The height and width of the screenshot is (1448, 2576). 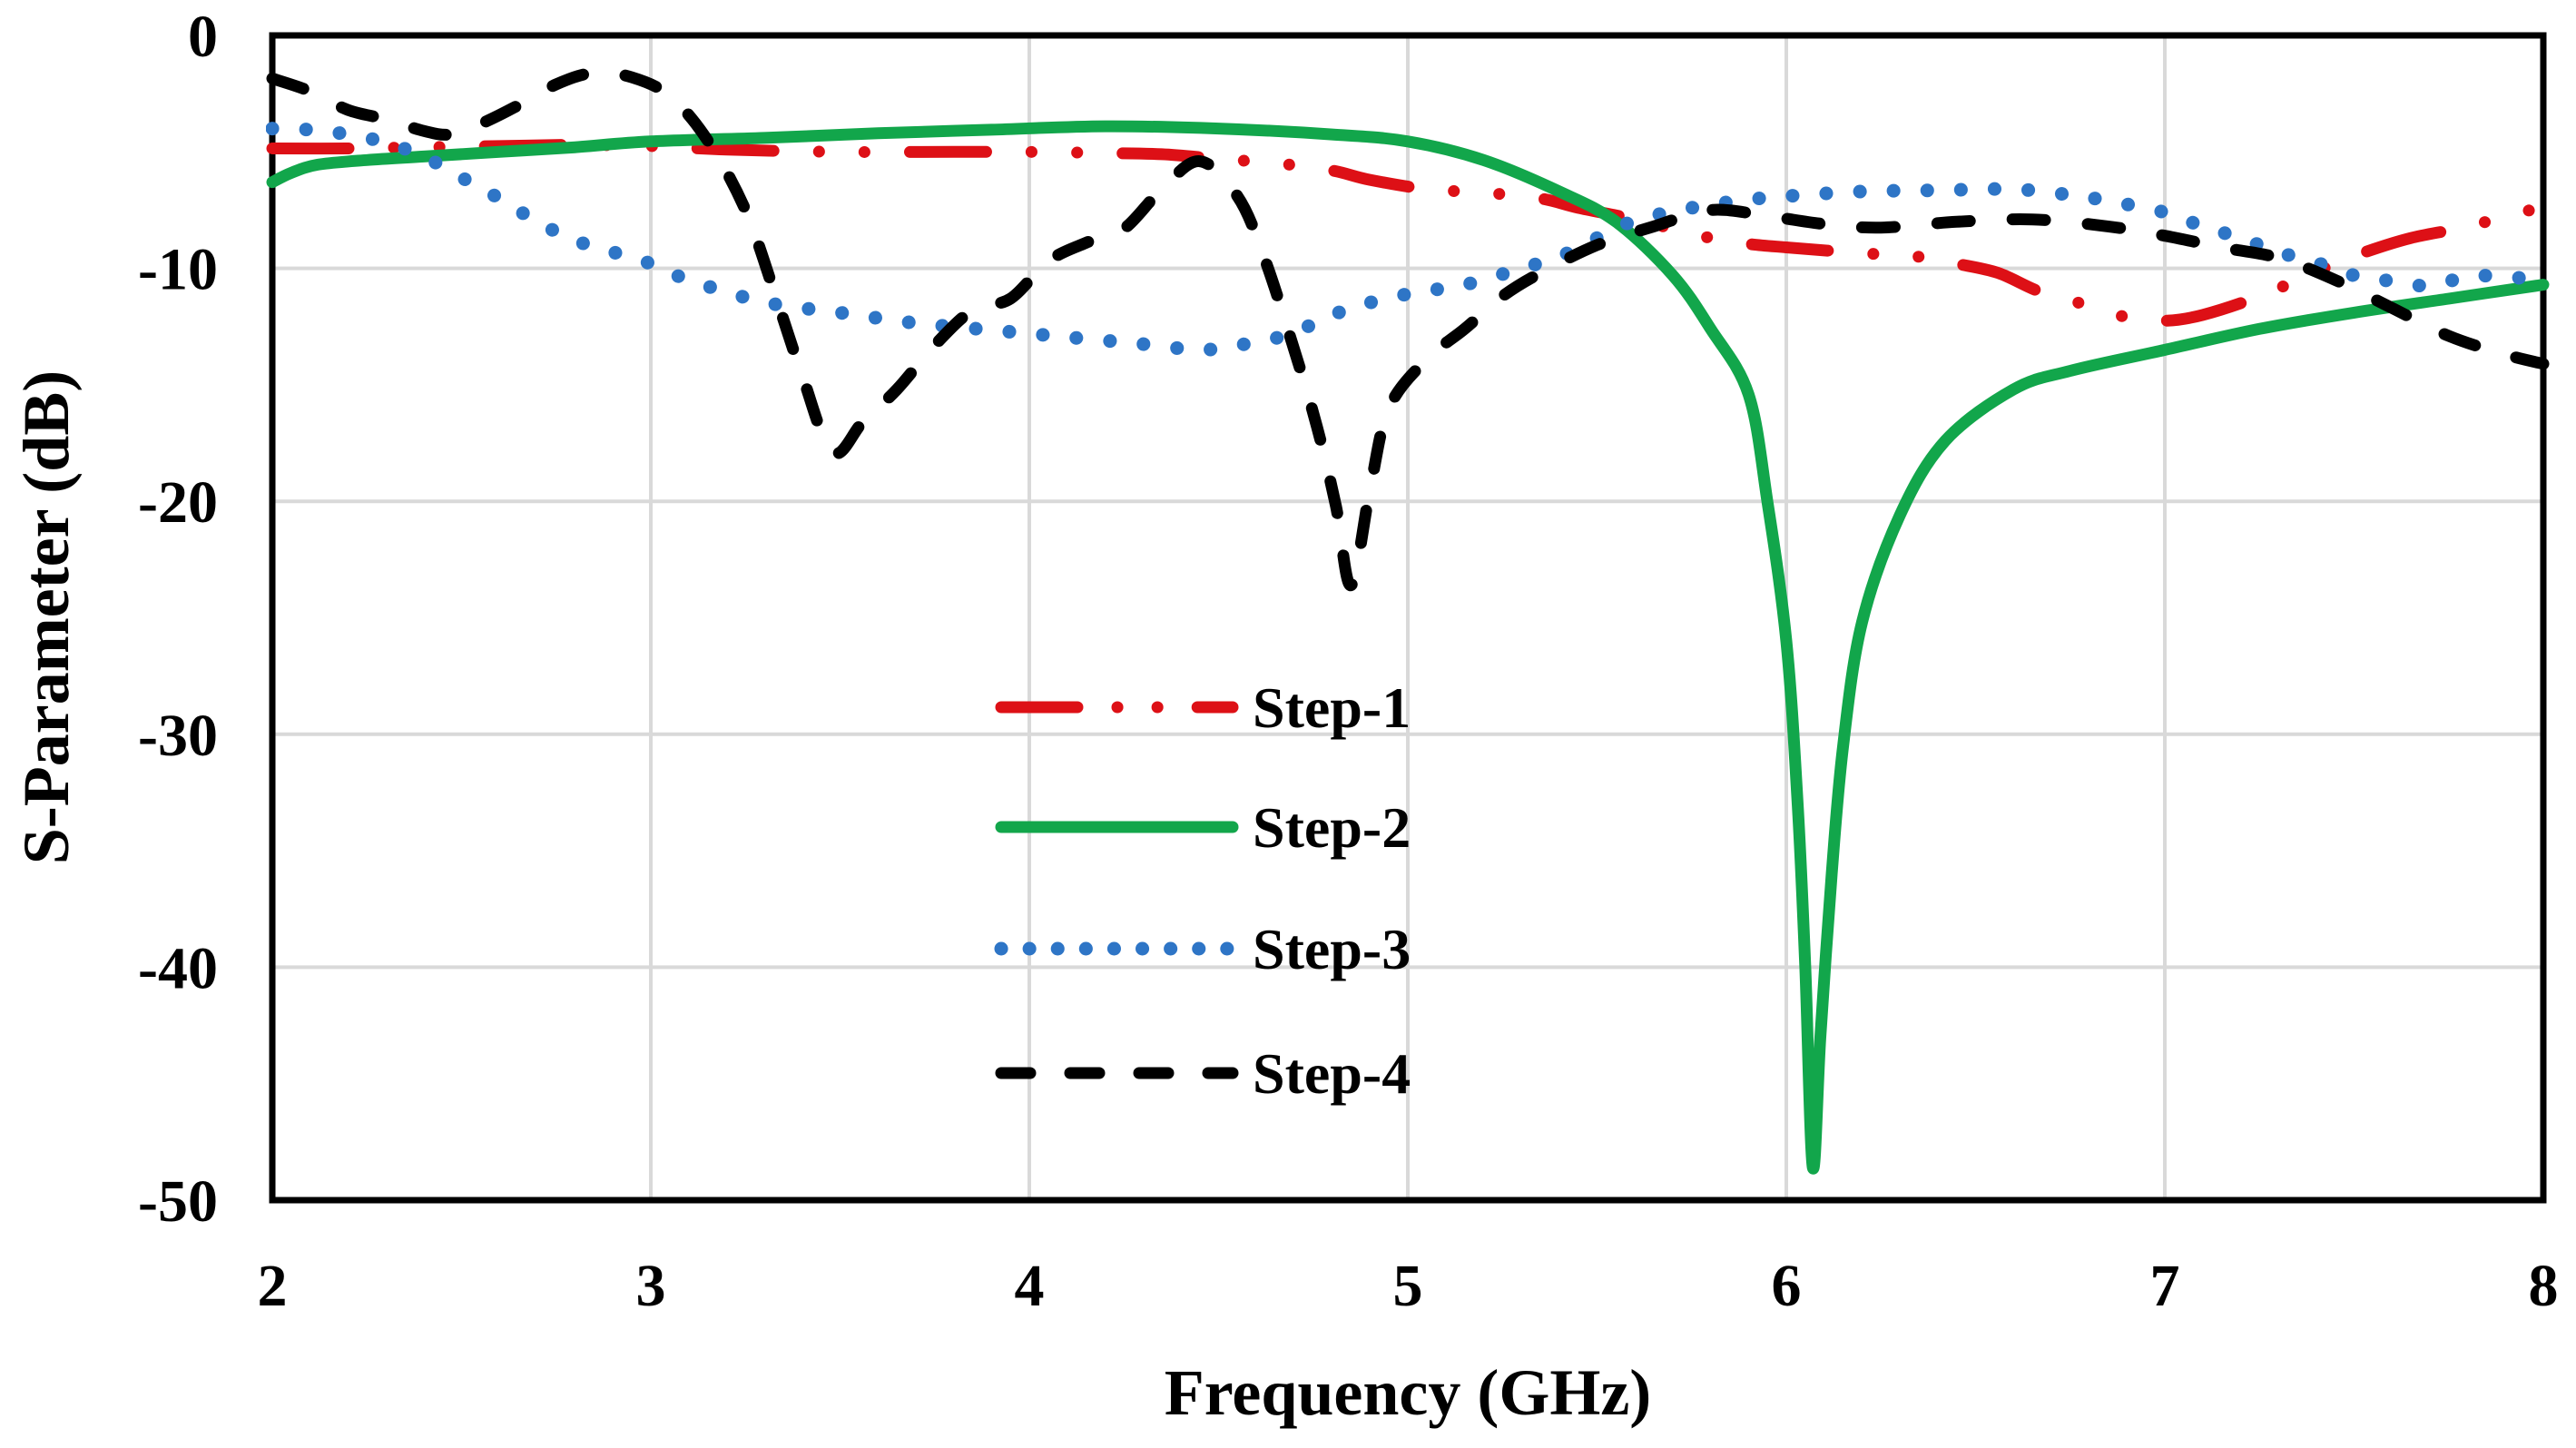 What do you see at coordinates (178, 503) in the screenshot?
I see `y-tick-label: -20` at bounding box center [178, 503].